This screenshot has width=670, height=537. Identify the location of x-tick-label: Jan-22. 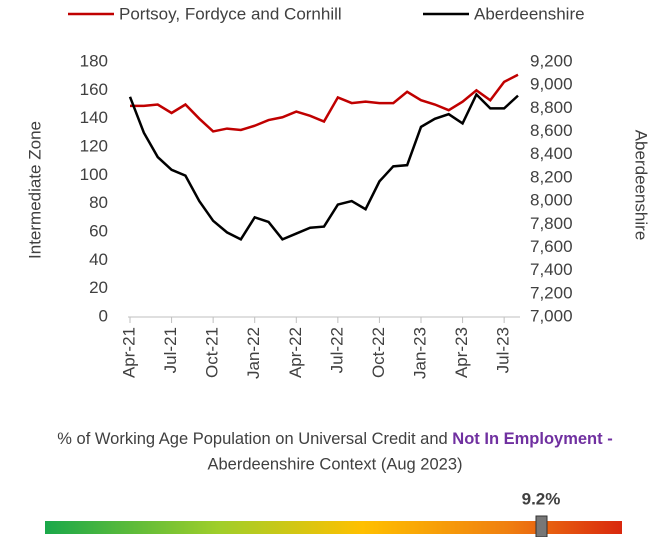
(253, 353).